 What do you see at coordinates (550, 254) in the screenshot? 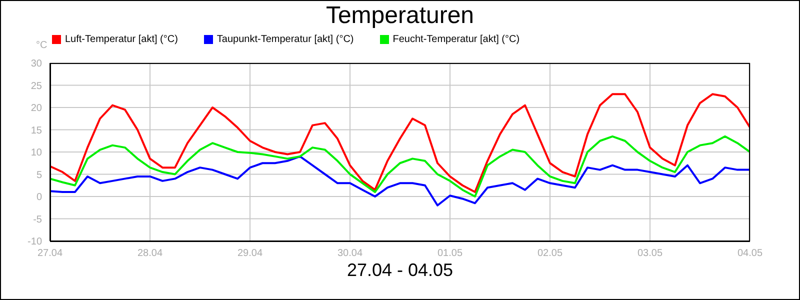
I see `x-tick-label: 02.05` at bounding box center [550, 254].